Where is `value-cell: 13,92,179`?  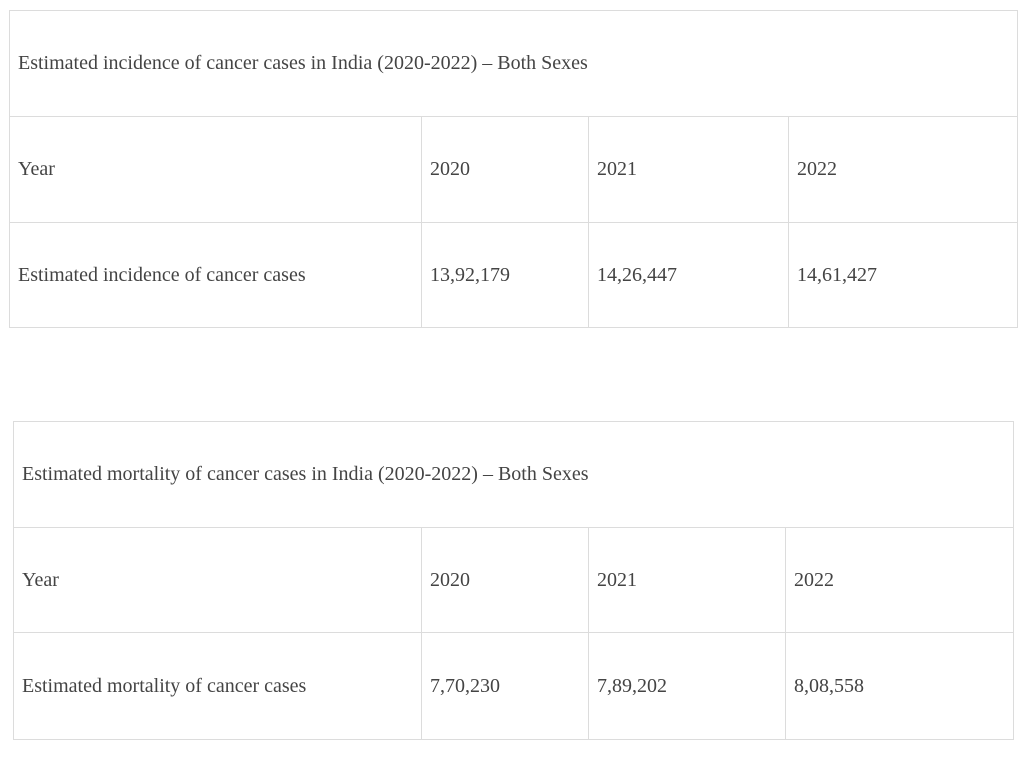 value-cell: 13,92,179 is located at coordinates (505, 275).